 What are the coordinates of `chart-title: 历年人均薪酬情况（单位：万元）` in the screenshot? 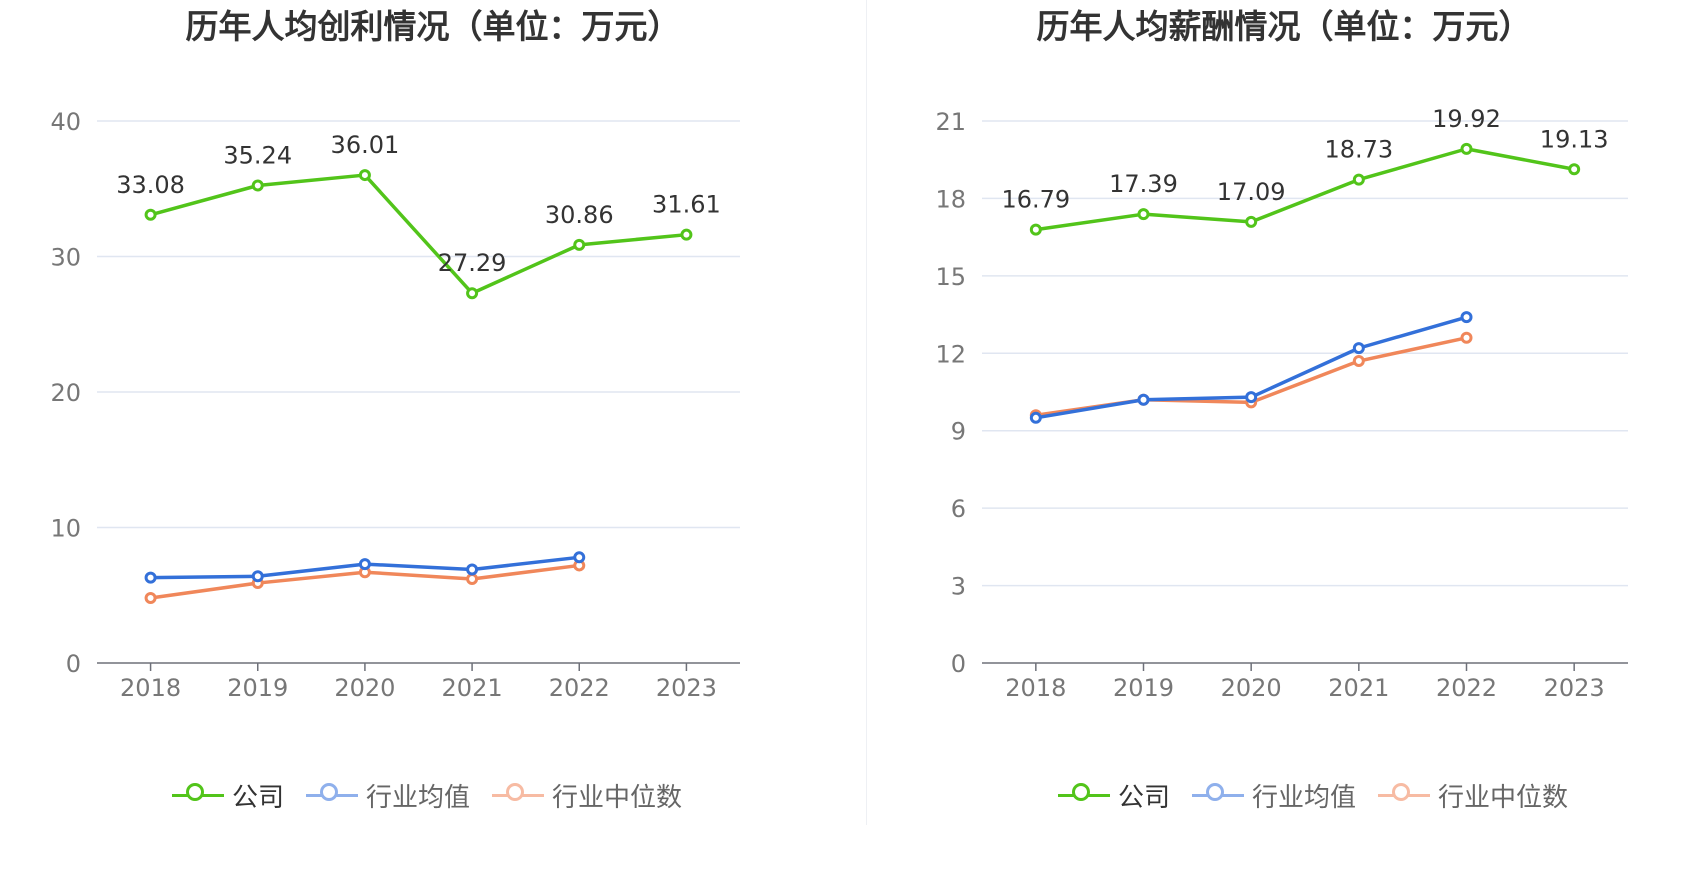 It's located at (1284, 26).